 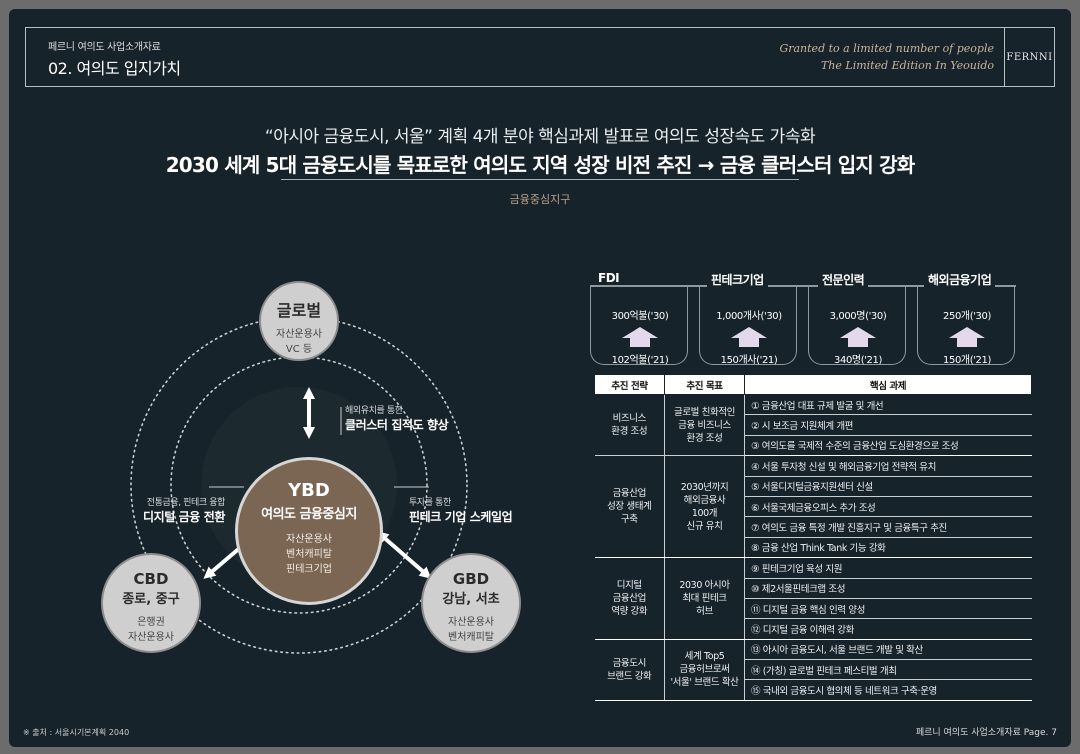 What do you see at coordinates (640, 316) in the screenshot?
I see `kpi-target: 300억불('30)` at bounding box center [640, 316].